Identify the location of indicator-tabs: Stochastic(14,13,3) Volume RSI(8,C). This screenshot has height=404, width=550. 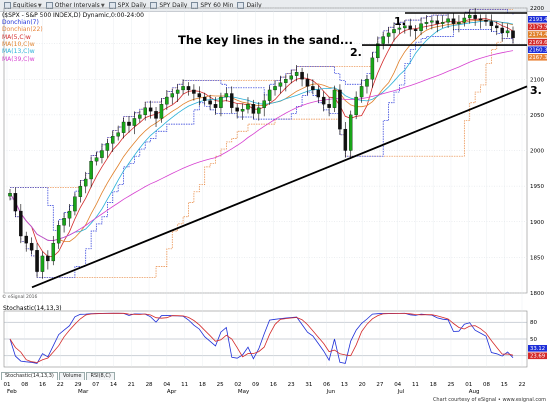
(58, 376).